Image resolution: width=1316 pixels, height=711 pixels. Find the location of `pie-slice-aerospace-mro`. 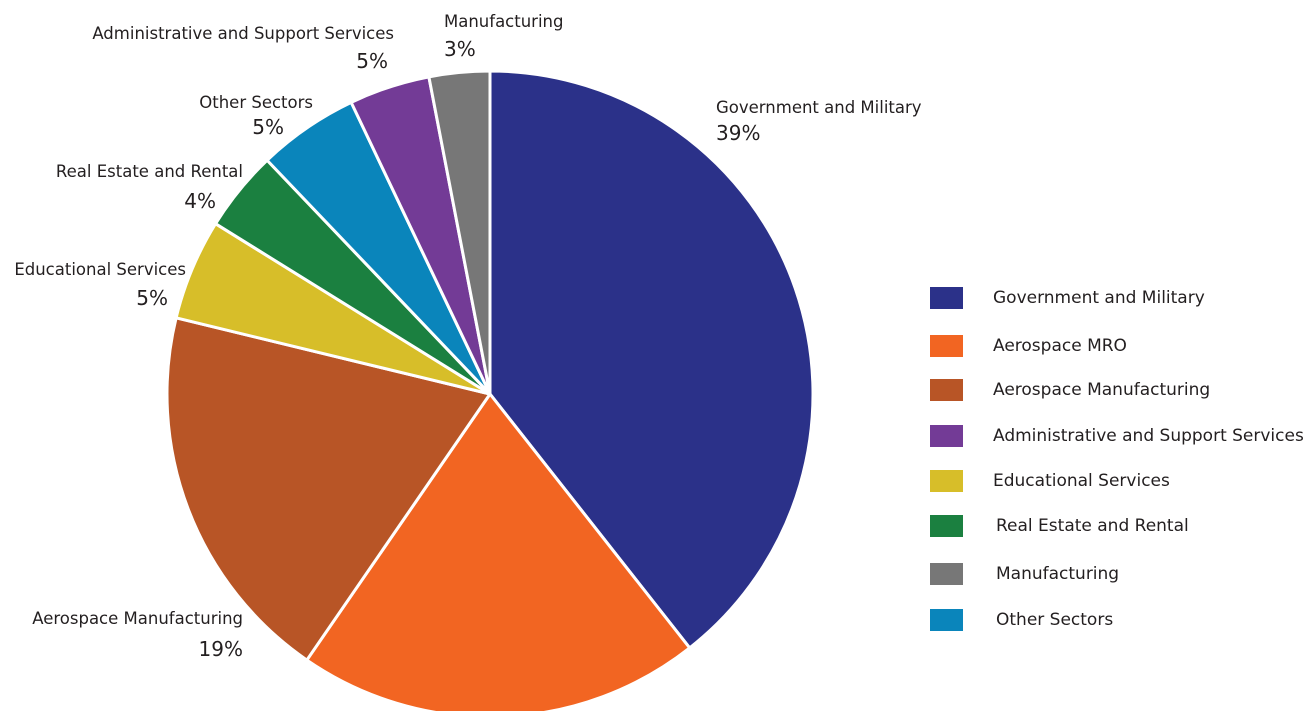

pie-slice-aerospace-mro is located at coordinates (498, 551).